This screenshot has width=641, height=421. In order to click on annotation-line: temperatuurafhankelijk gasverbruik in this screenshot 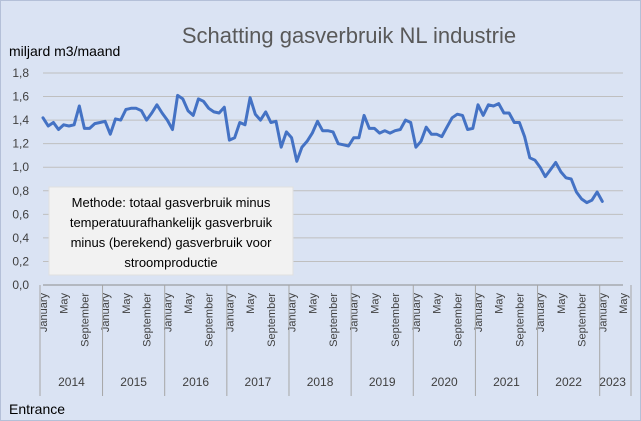, I will do `click(171, 222)`.